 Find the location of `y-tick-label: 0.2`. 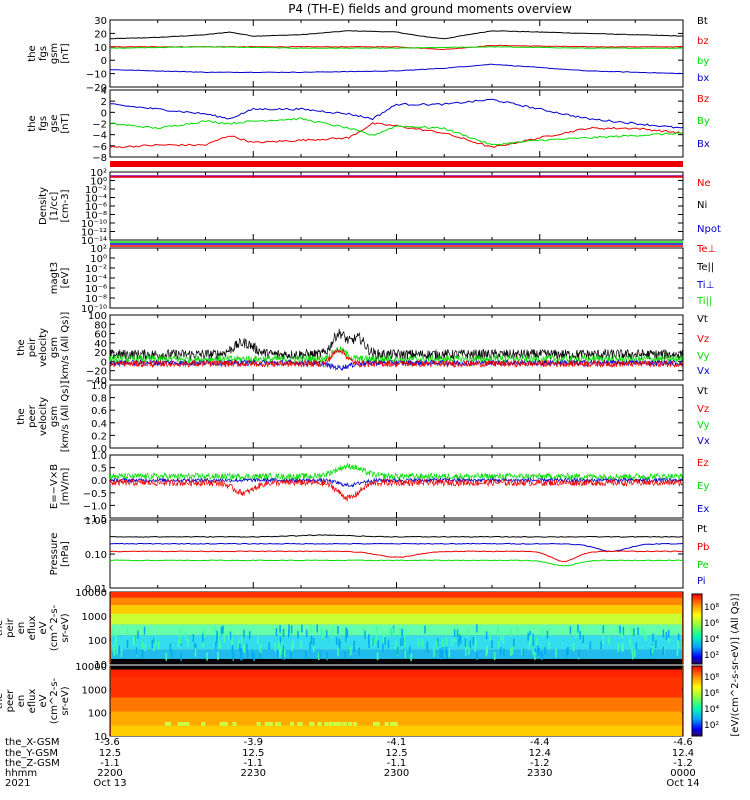

y-tick-label: 0.2 is located at coordinates (99, 436).